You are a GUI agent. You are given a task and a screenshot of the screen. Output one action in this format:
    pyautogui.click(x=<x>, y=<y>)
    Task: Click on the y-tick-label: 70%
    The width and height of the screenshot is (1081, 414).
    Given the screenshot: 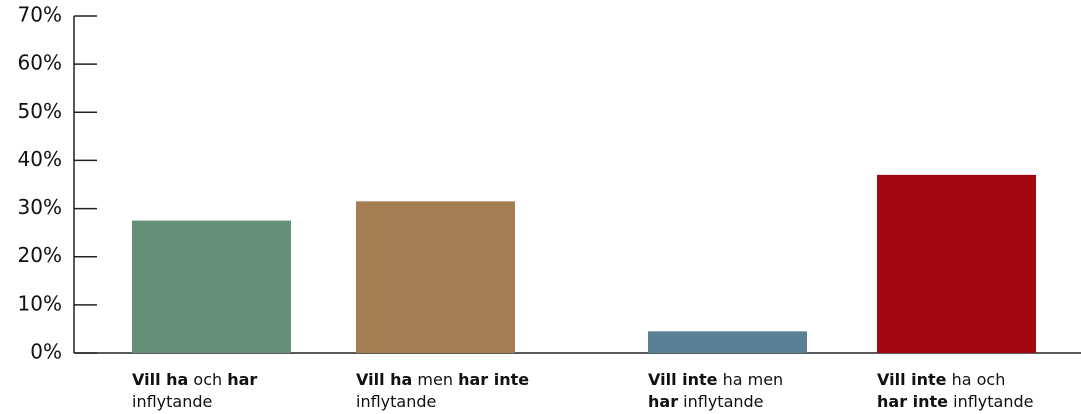 What is the action you would take?
    pyautogui.click(x=40, y=15)
    